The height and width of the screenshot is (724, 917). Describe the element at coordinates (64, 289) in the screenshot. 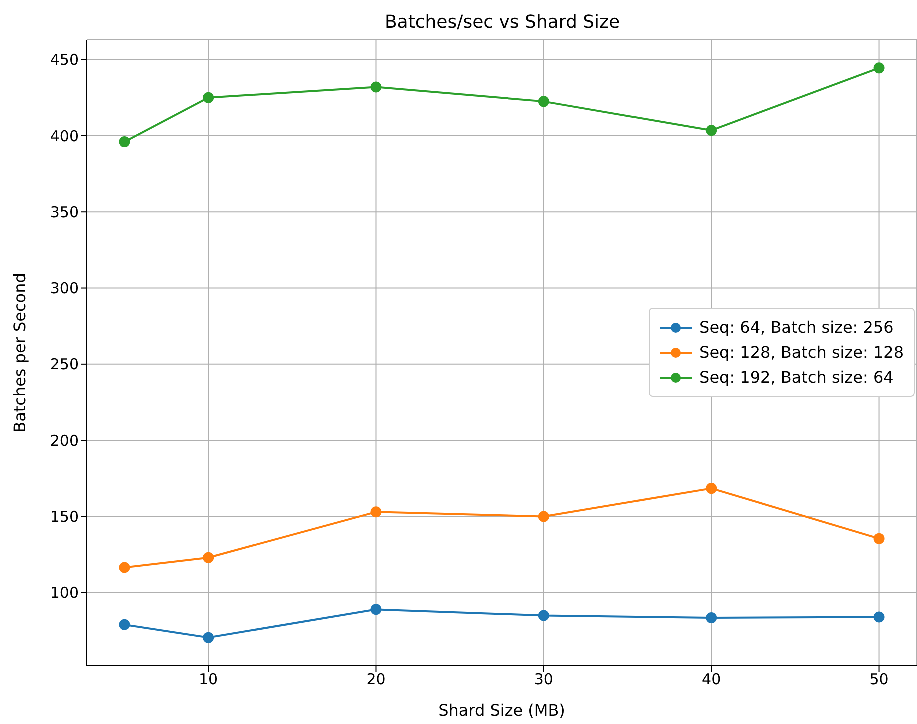

I see `y-tick-label: 300` at that location.